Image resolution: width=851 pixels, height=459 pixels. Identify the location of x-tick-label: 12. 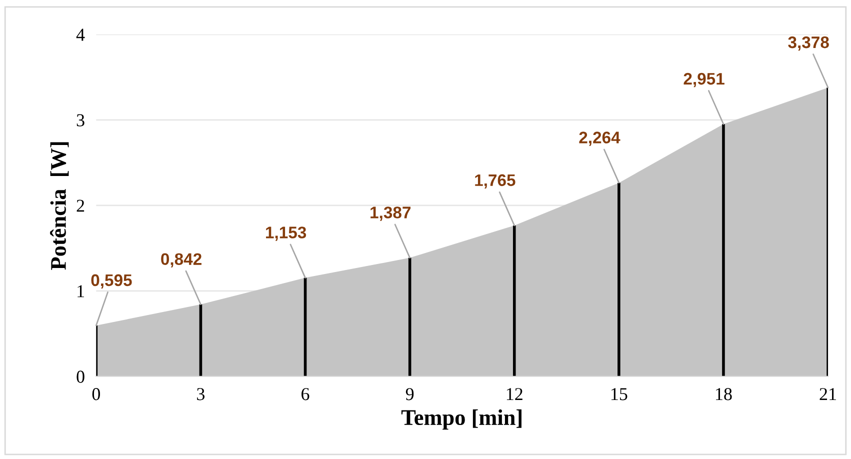
(514, 394).